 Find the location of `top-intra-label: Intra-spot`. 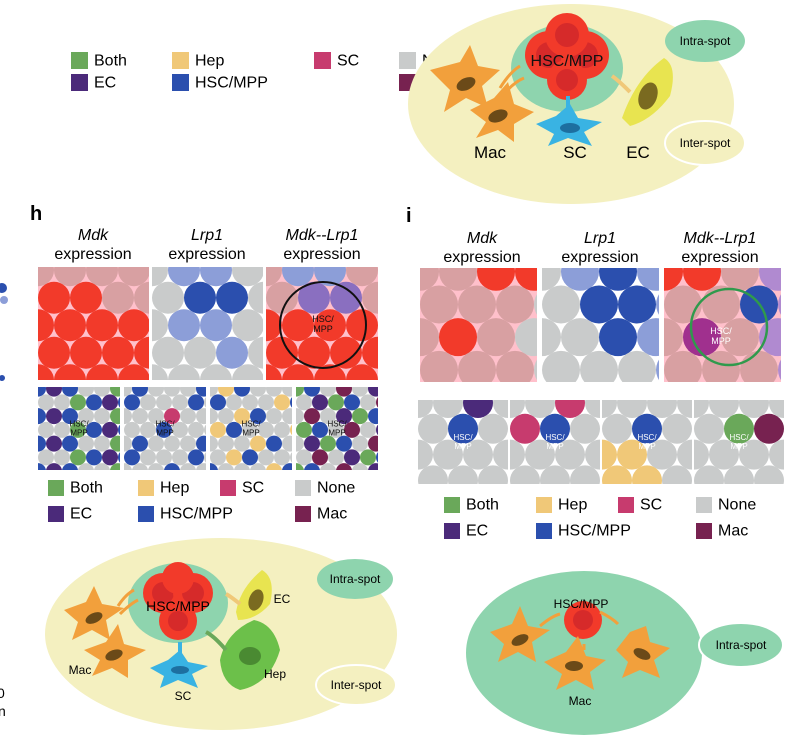

top-intra-label: Intra-spot is located at coordinates (705, 41).